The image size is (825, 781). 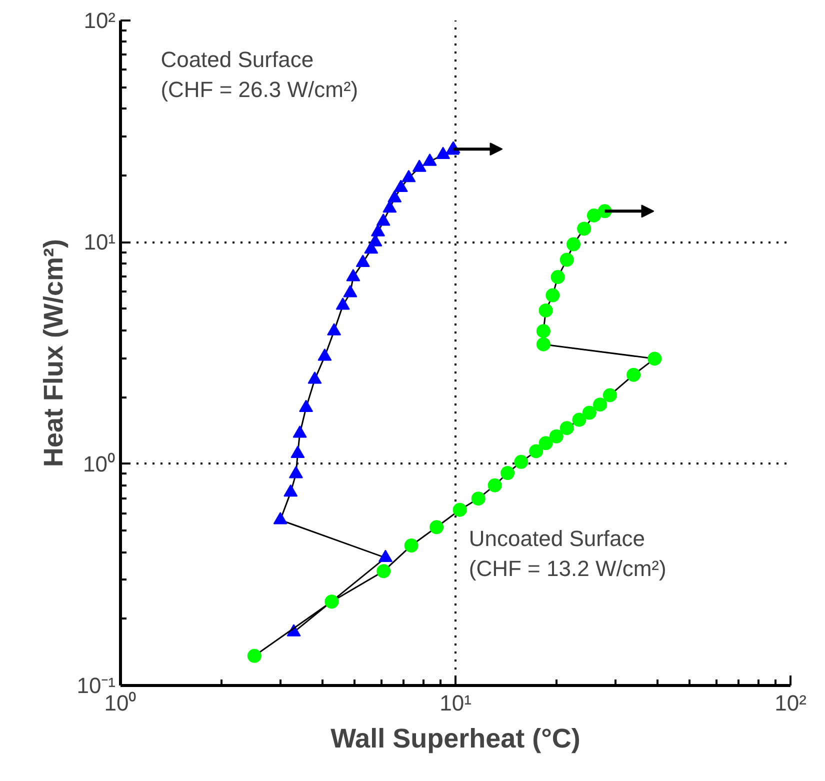 I want to click on annotation: Coated Surface (CHF = 26.3 W/cm²), so click(x=259, y=74).